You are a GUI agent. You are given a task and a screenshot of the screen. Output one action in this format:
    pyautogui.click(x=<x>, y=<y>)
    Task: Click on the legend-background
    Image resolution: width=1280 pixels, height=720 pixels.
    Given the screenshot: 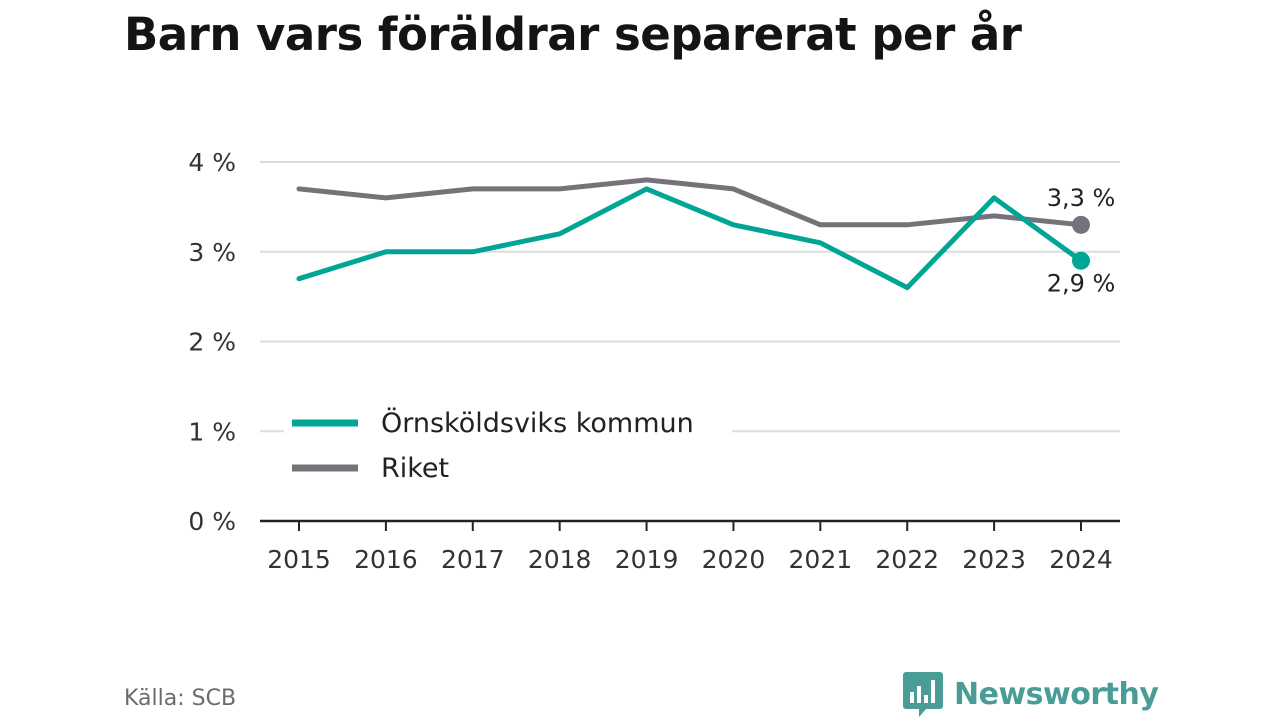 What is the action you would take?
    pyautogui.click(x=508, y=445)
    